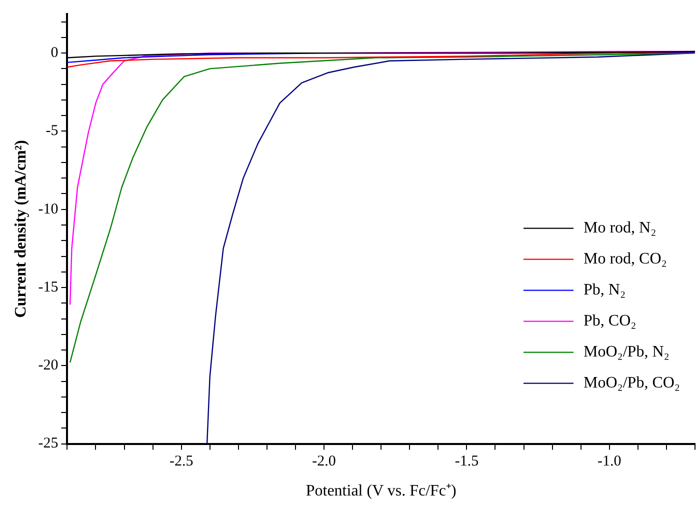 The image size is (698, 509). Describe the element at coordinates (48, 287) in the screenshot. I see `y-tick-label: -15` at that location.